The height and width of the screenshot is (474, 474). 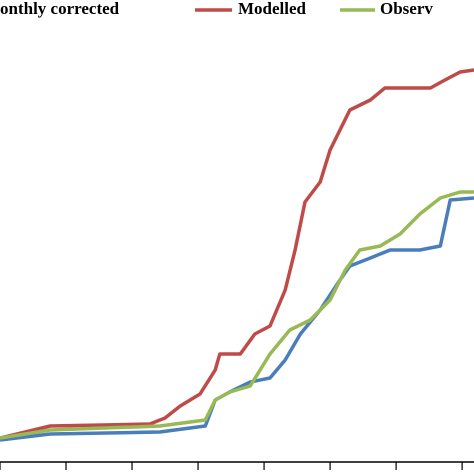 What do you see at coordinates (272, 9) in the screenshot?
I see `legend-label: Modelled` at bounding box center [272, 9].